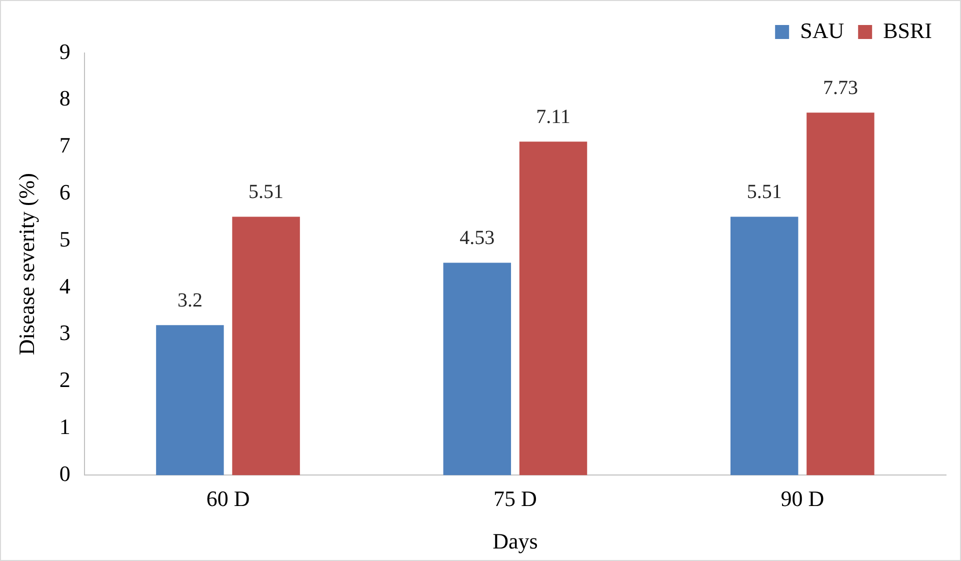 This screenshot has height=561, width=961. I want to click on y-tick-label: 9, so click(64, 51).